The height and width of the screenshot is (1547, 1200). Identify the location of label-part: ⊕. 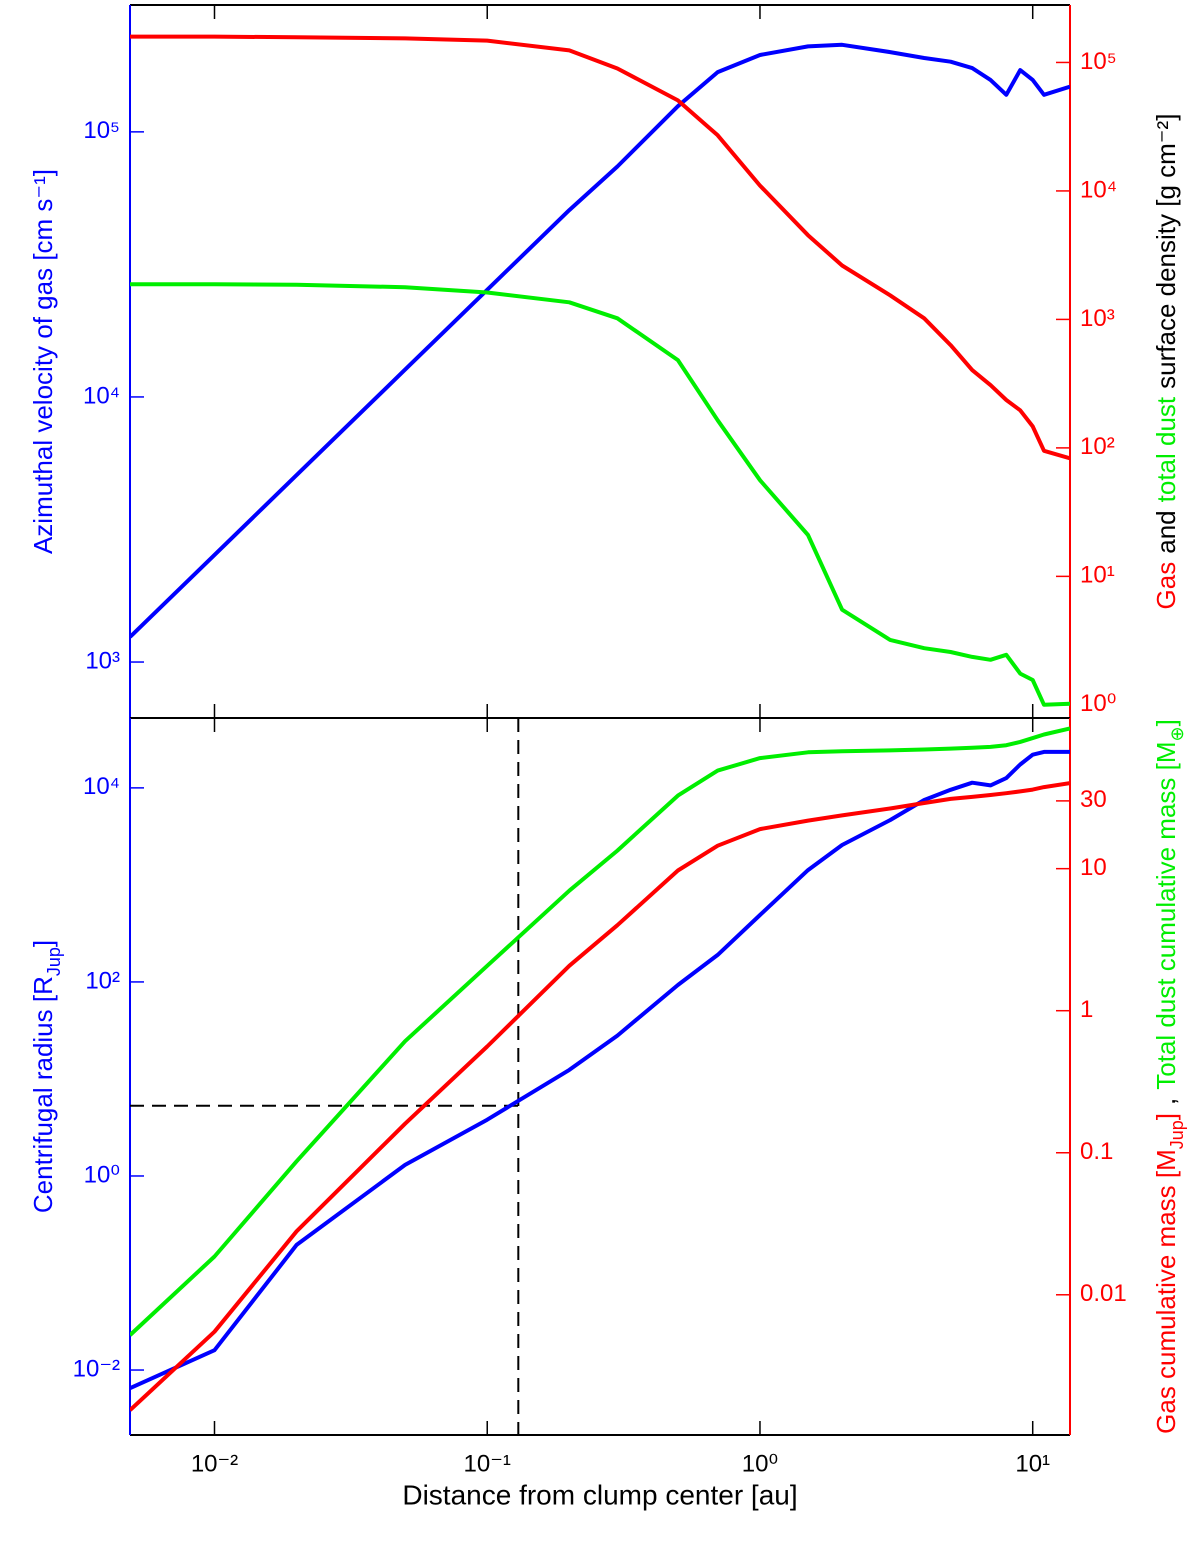
(1177, 733).